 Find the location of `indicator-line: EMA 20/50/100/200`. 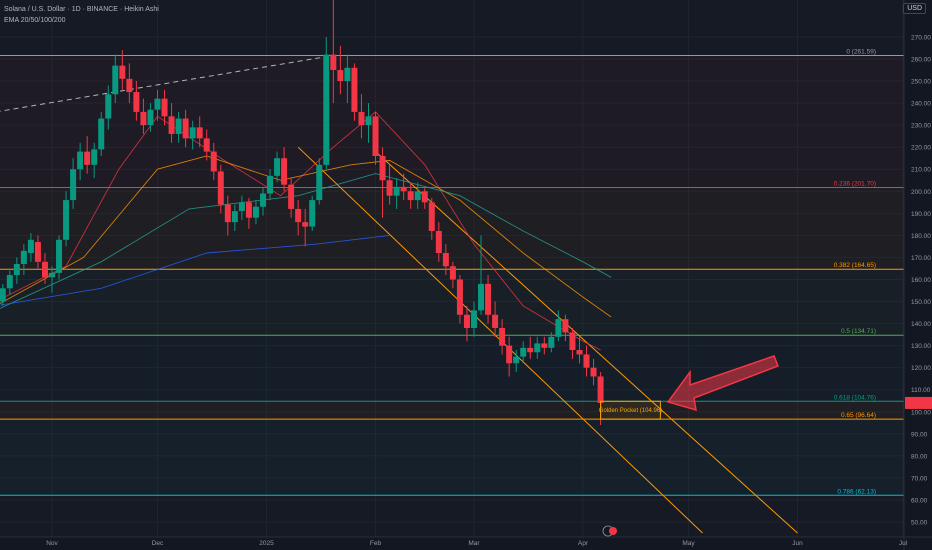

indicator-line: EMA 20/50/100/200 is located at coordinates (35, 20).